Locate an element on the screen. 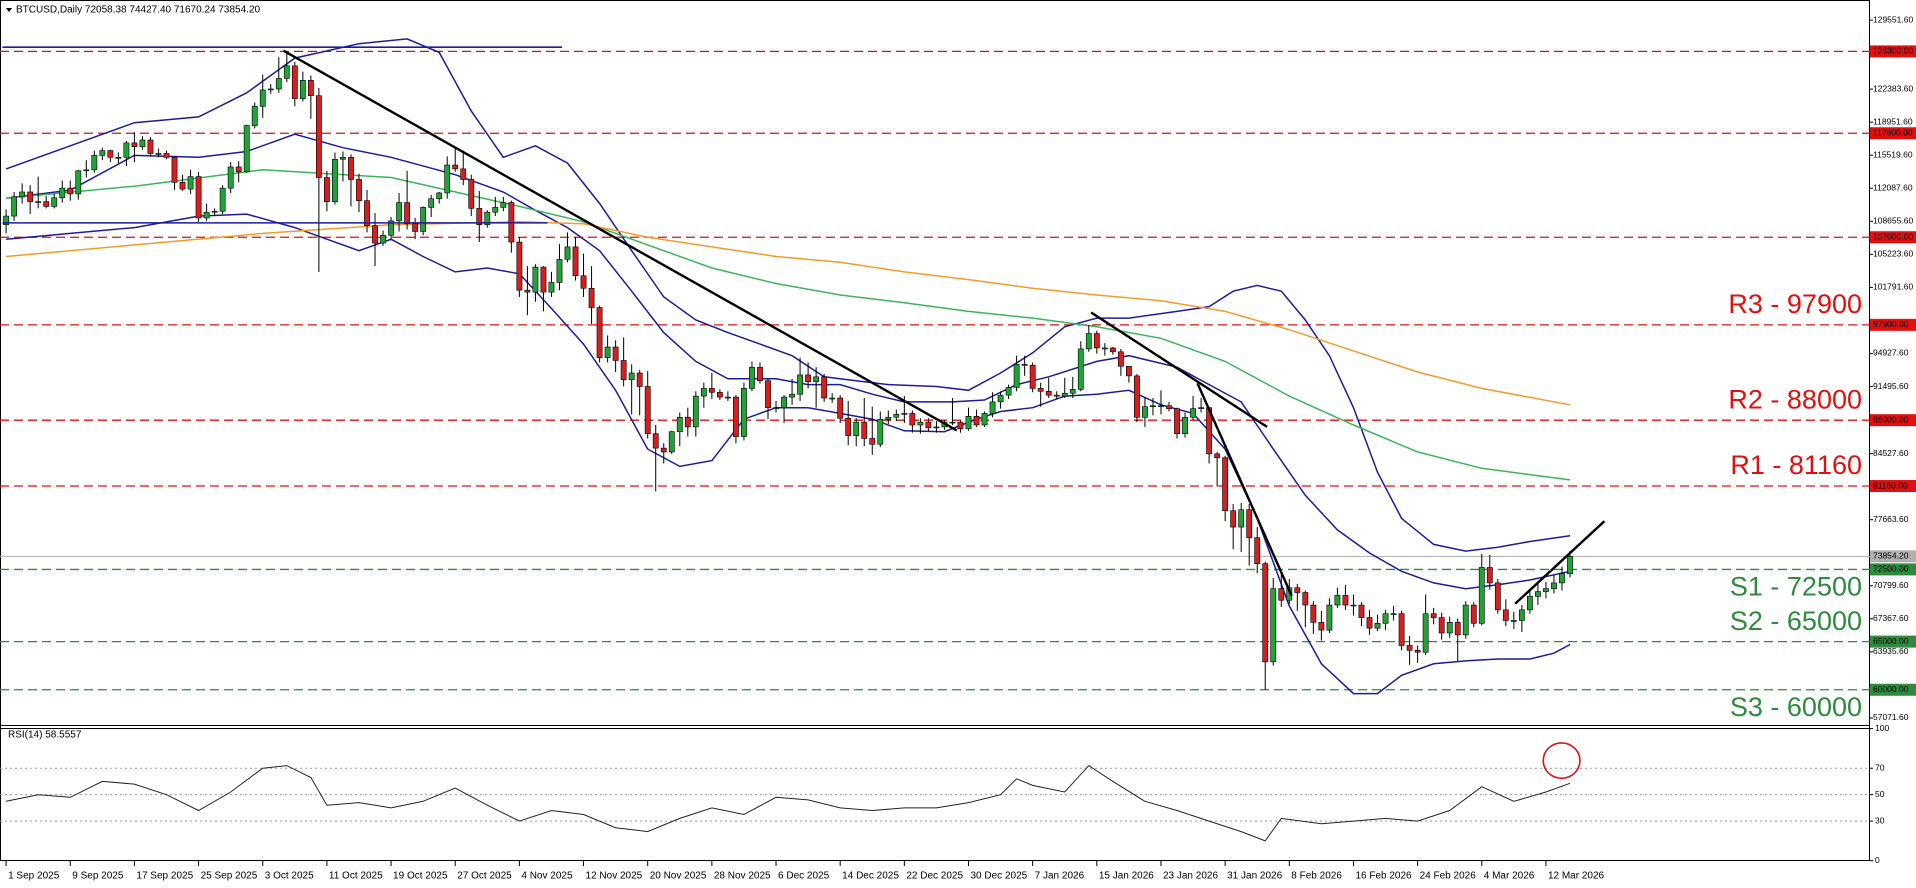 The height and width of the screenshot is (888, 1916). x-tick-label: 16 Feb 2026 is located at coordinates (1383, 876).